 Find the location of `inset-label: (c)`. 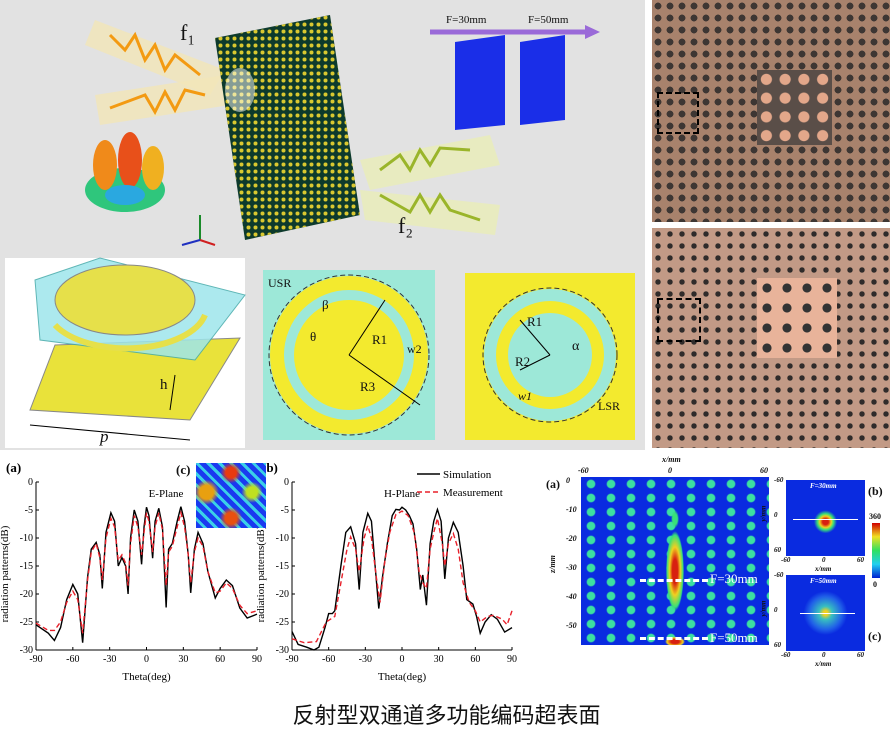

inset-label: (c) is located at coordinates (183, 469).